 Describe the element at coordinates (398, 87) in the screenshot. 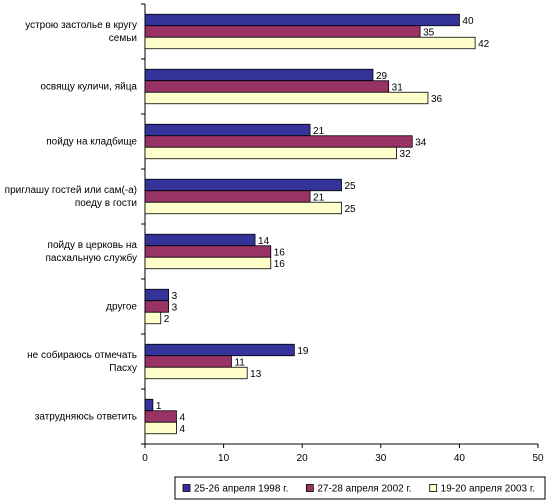

I see `value-label: 31` at that location.